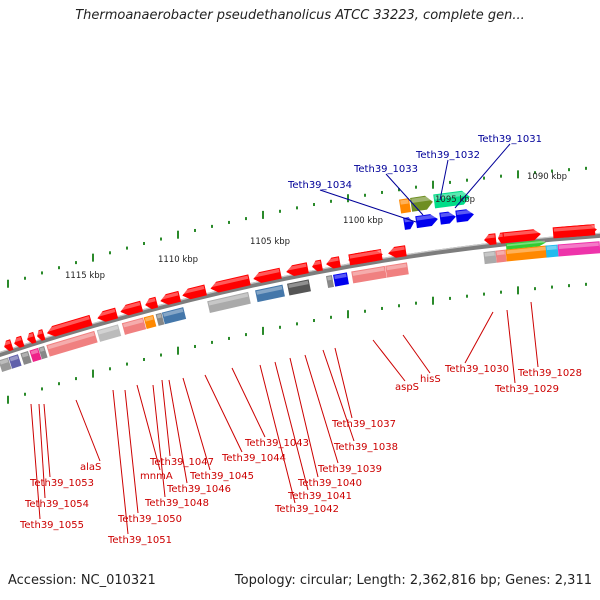 Image resolution: width=600 pixels, height=600 pixels. Describe the element at coordinates (176, 503) in the screenshot. I see `gene-label: Teth39_1048` at that location.